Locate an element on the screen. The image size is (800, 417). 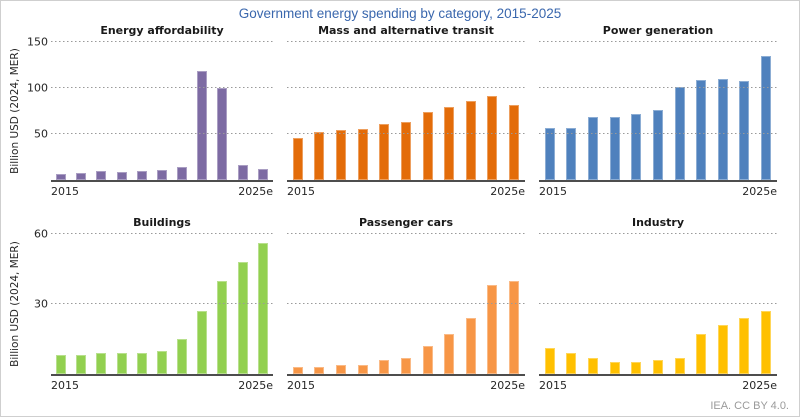
panel-passenger-cars: Passenger cars 2015 2025e is located at coordinates (406, 305).